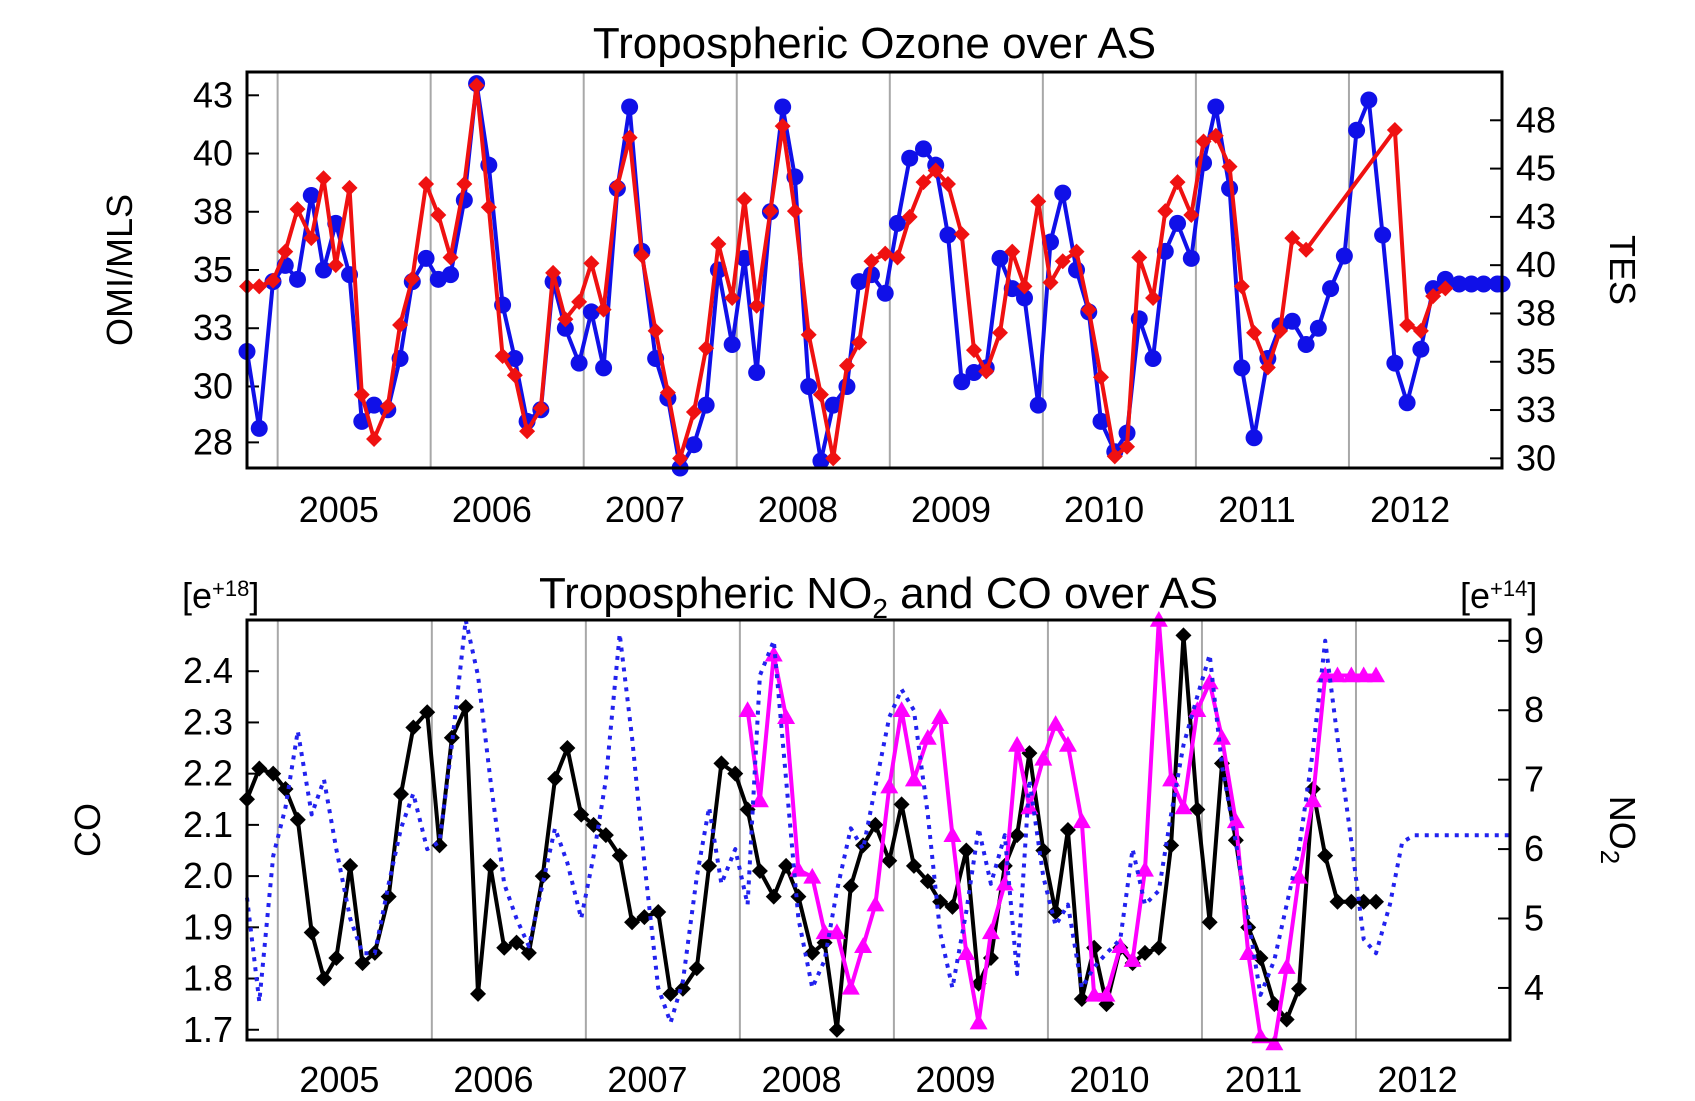 The height and width of the screenshot is (1101, 1695). I want to click on y2-axis-label: NO2, so click(1619, 830).